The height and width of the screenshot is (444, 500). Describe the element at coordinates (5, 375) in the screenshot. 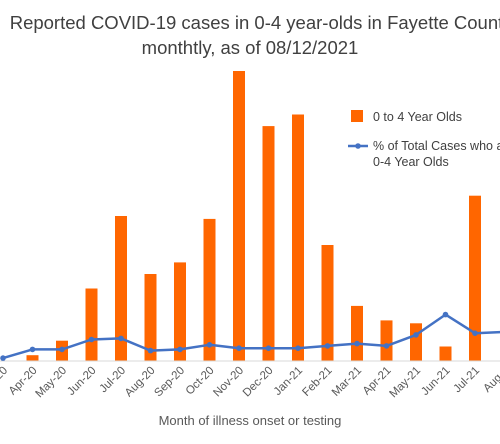

I see `tick-label-mar-20: -20` at that location.